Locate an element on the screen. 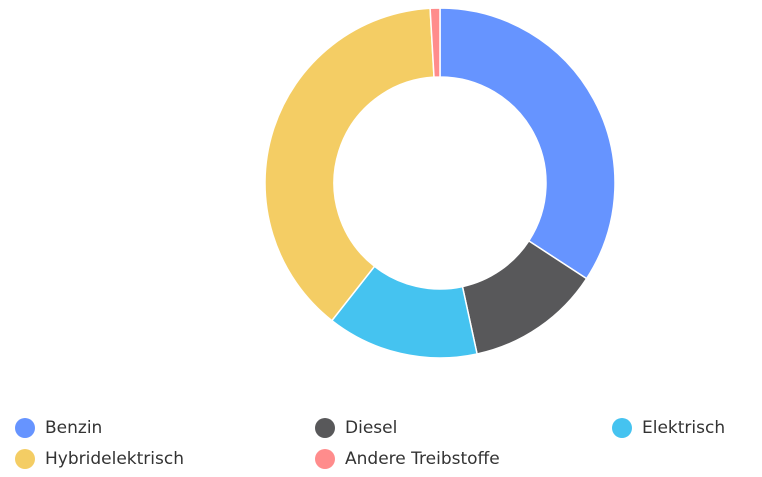 This screenshot has height=477, width=762. legend-label: Benzin is located at coordinates (73, 428).